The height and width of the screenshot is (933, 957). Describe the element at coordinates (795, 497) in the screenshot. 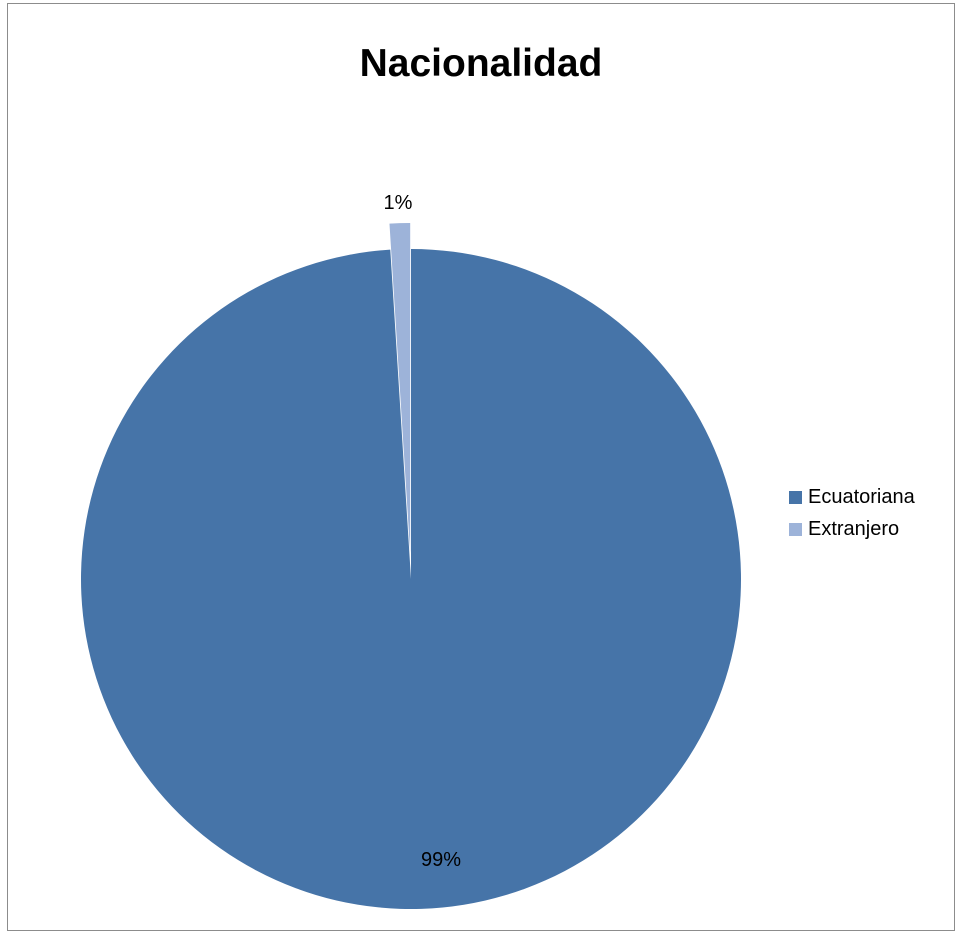

I see `legend-swatch-ecuatoriana` at that location.